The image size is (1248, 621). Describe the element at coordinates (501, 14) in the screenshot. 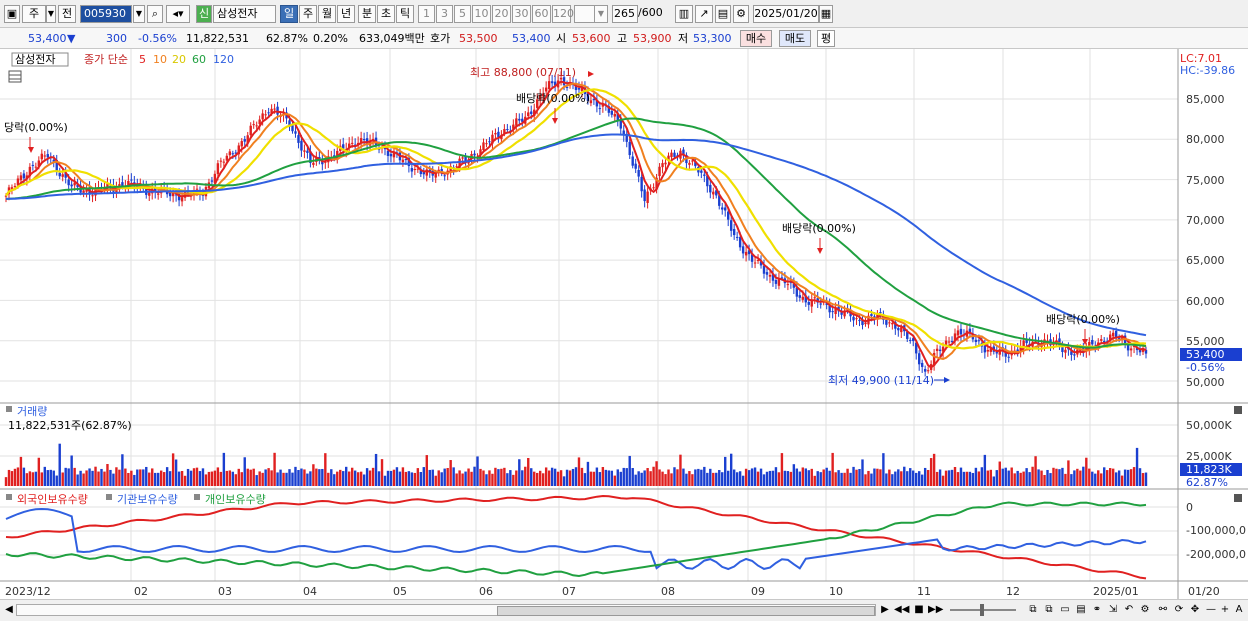

I see `interval-20: 20` at that location.